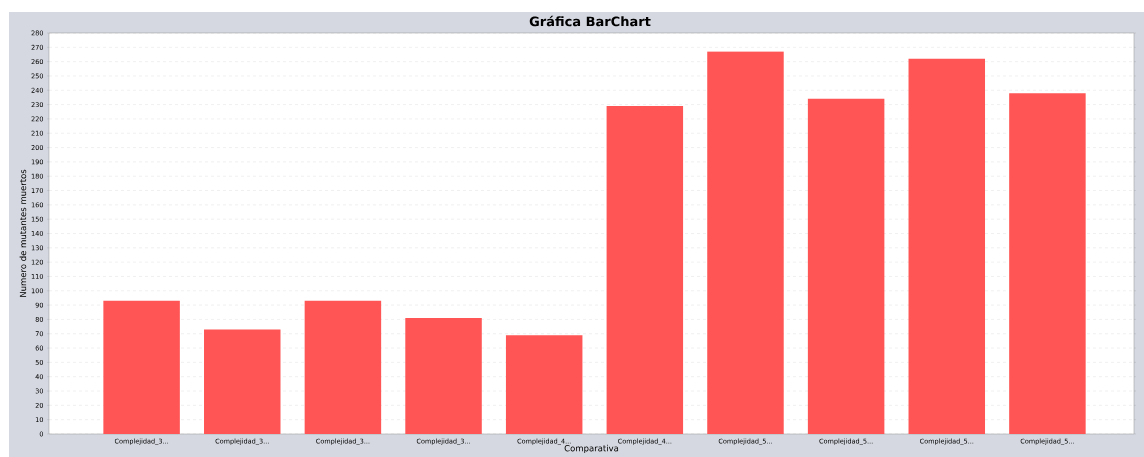 The width and height of the screenshot is (1144, 457). I want to click on x-axis-title: Comparativa, so click(591, 449).